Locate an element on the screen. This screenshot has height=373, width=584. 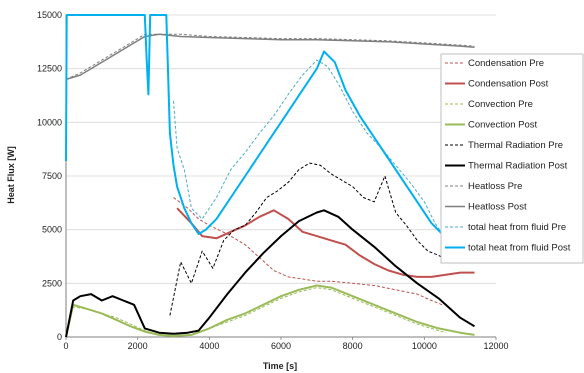
y-tick-label: 15000 is located at coordinates (49, 15).